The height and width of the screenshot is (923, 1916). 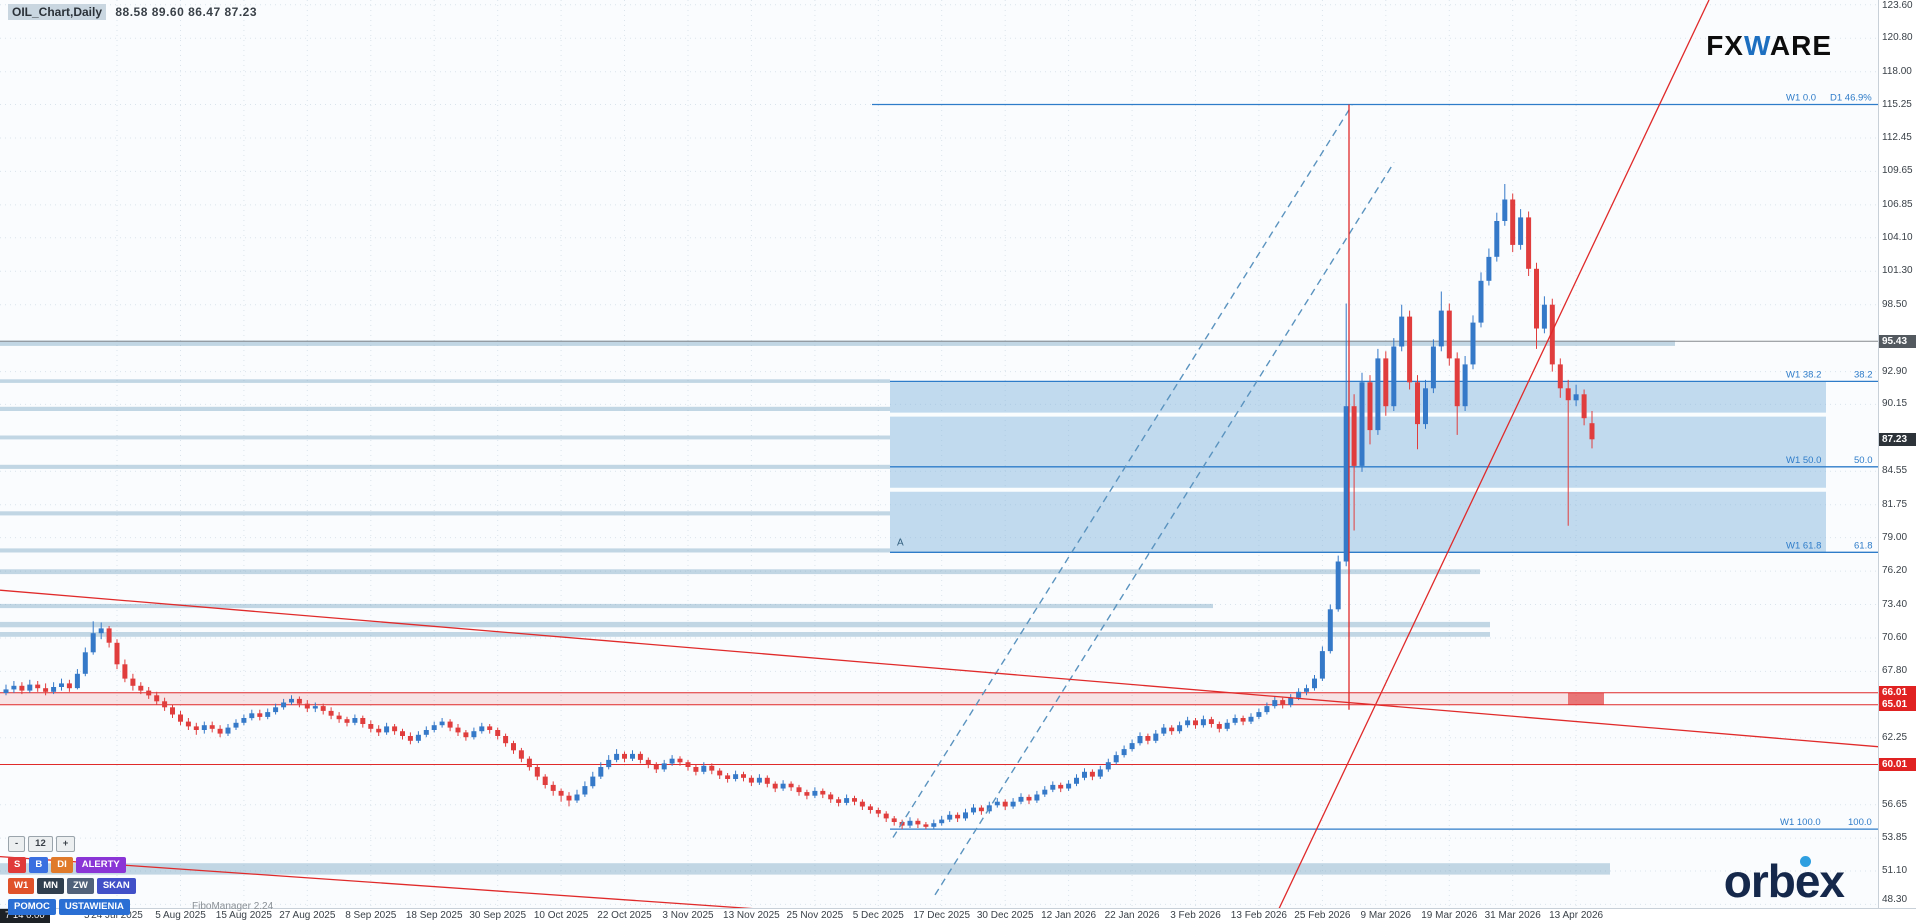 I want to click on toolbar-button-mn: MN, so click(x=51, y=886).